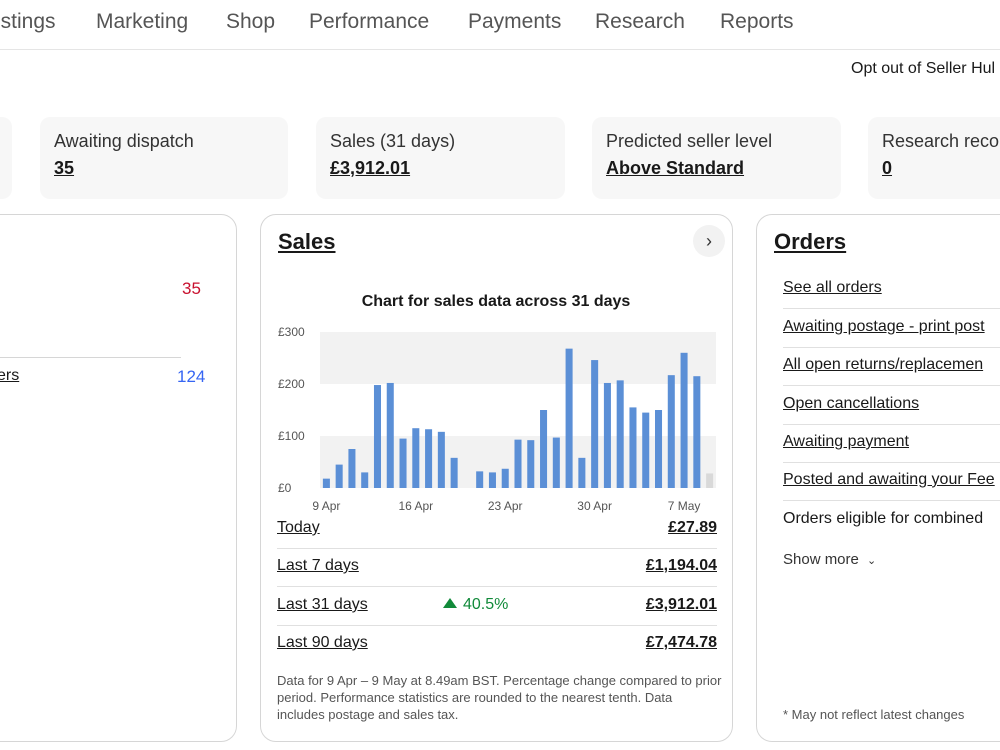 This screenshot has width=1000, height=750. I want to click on sales-row-last-7-days: Last 7 days £1,194.04, so click(497, 568).